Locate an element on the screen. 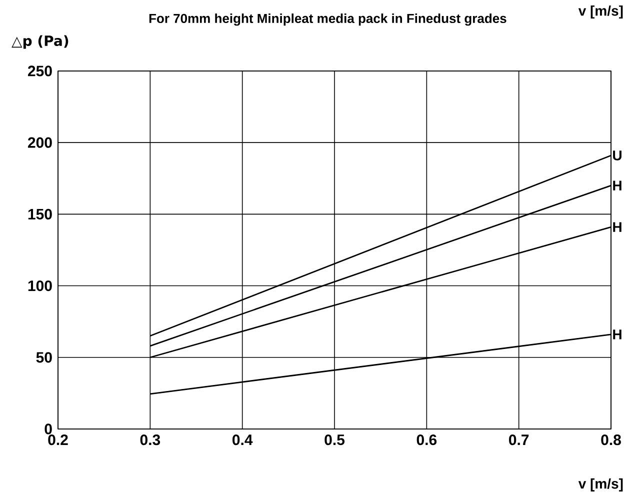 The image size is (631, 497). text: v [m/s] is located at coordinates (600, 12).